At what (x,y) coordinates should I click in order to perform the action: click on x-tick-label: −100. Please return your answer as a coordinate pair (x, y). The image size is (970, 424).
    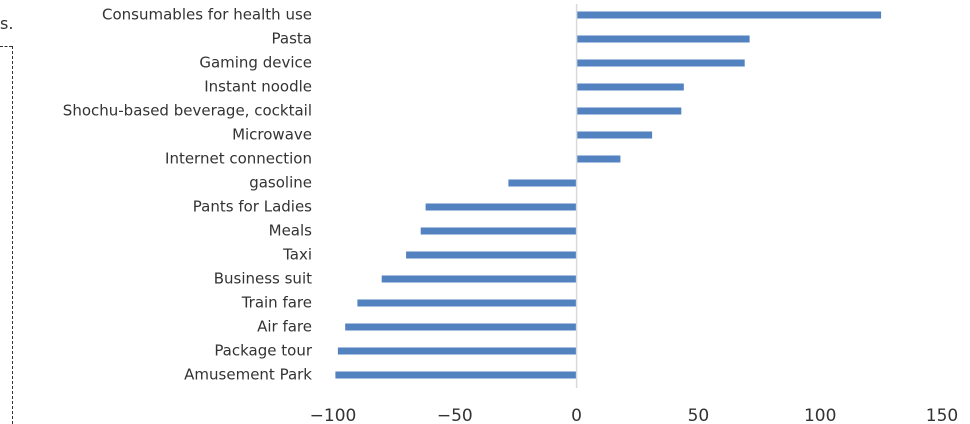
    Looking at the image, I should click on (333, 415).